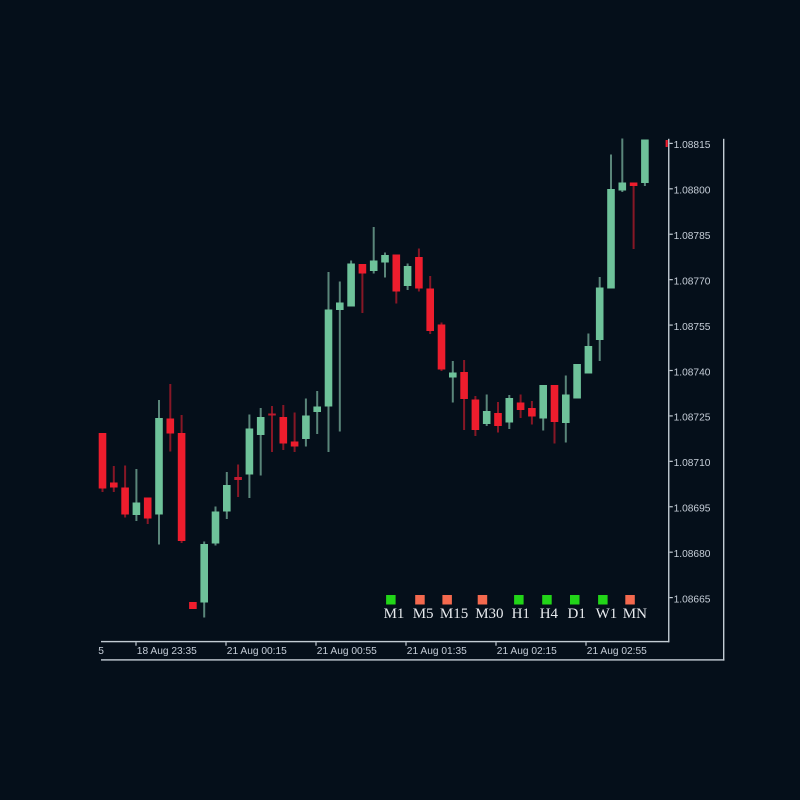 The image size is (800, 800). Describe the element at coordinates (692, 327) in the screenshot. I see `svg-text: 1.08755` at that location.